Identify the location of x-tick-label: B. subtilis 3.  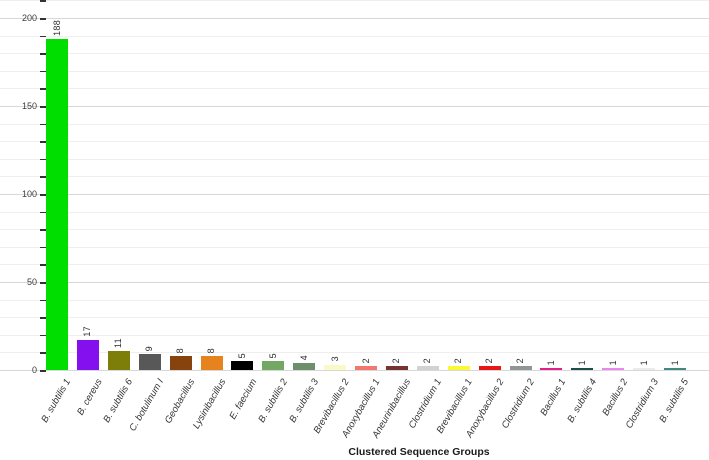
(303, 401).